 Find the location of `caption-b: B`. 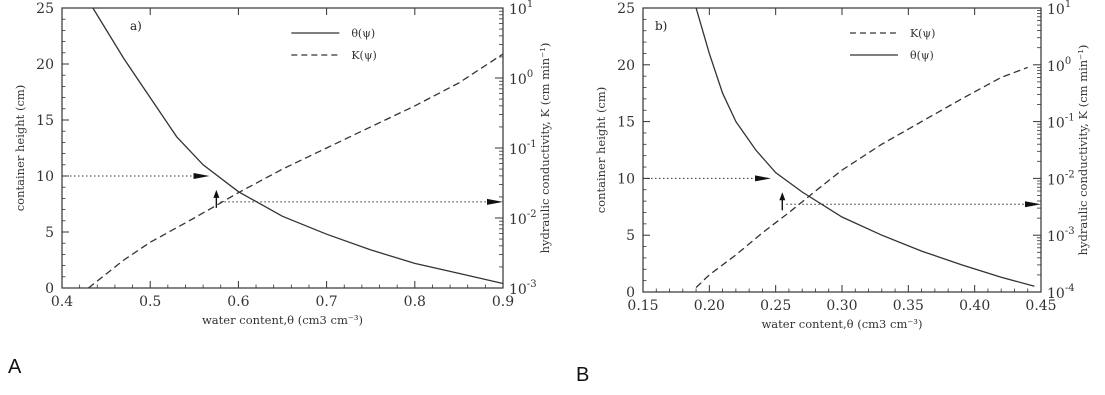

caption-b: B is located at coordinates (583, 375).